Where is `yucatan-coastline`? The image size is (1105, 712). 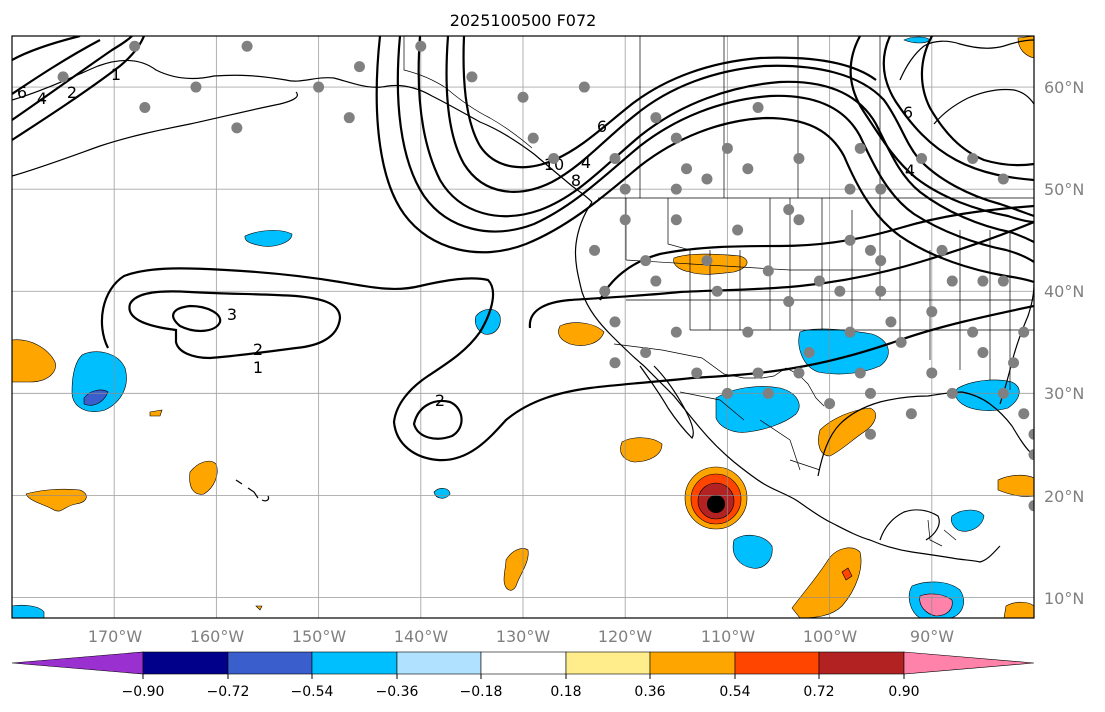
yucatan-coastline is located at coordinates (909, 525).